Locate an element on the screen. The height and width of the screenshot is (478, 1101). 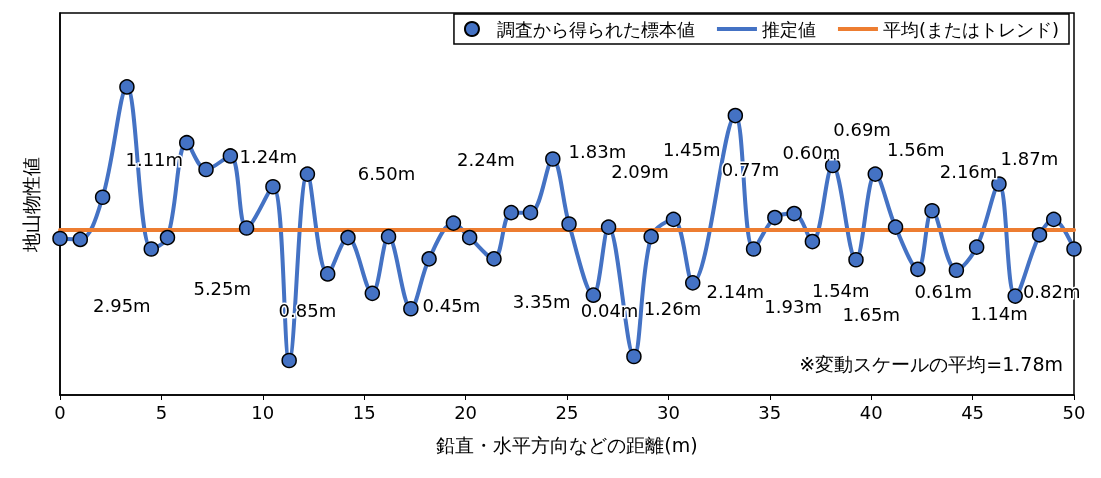
x-tick-label: 50 is located at coordinates (1074, 412).